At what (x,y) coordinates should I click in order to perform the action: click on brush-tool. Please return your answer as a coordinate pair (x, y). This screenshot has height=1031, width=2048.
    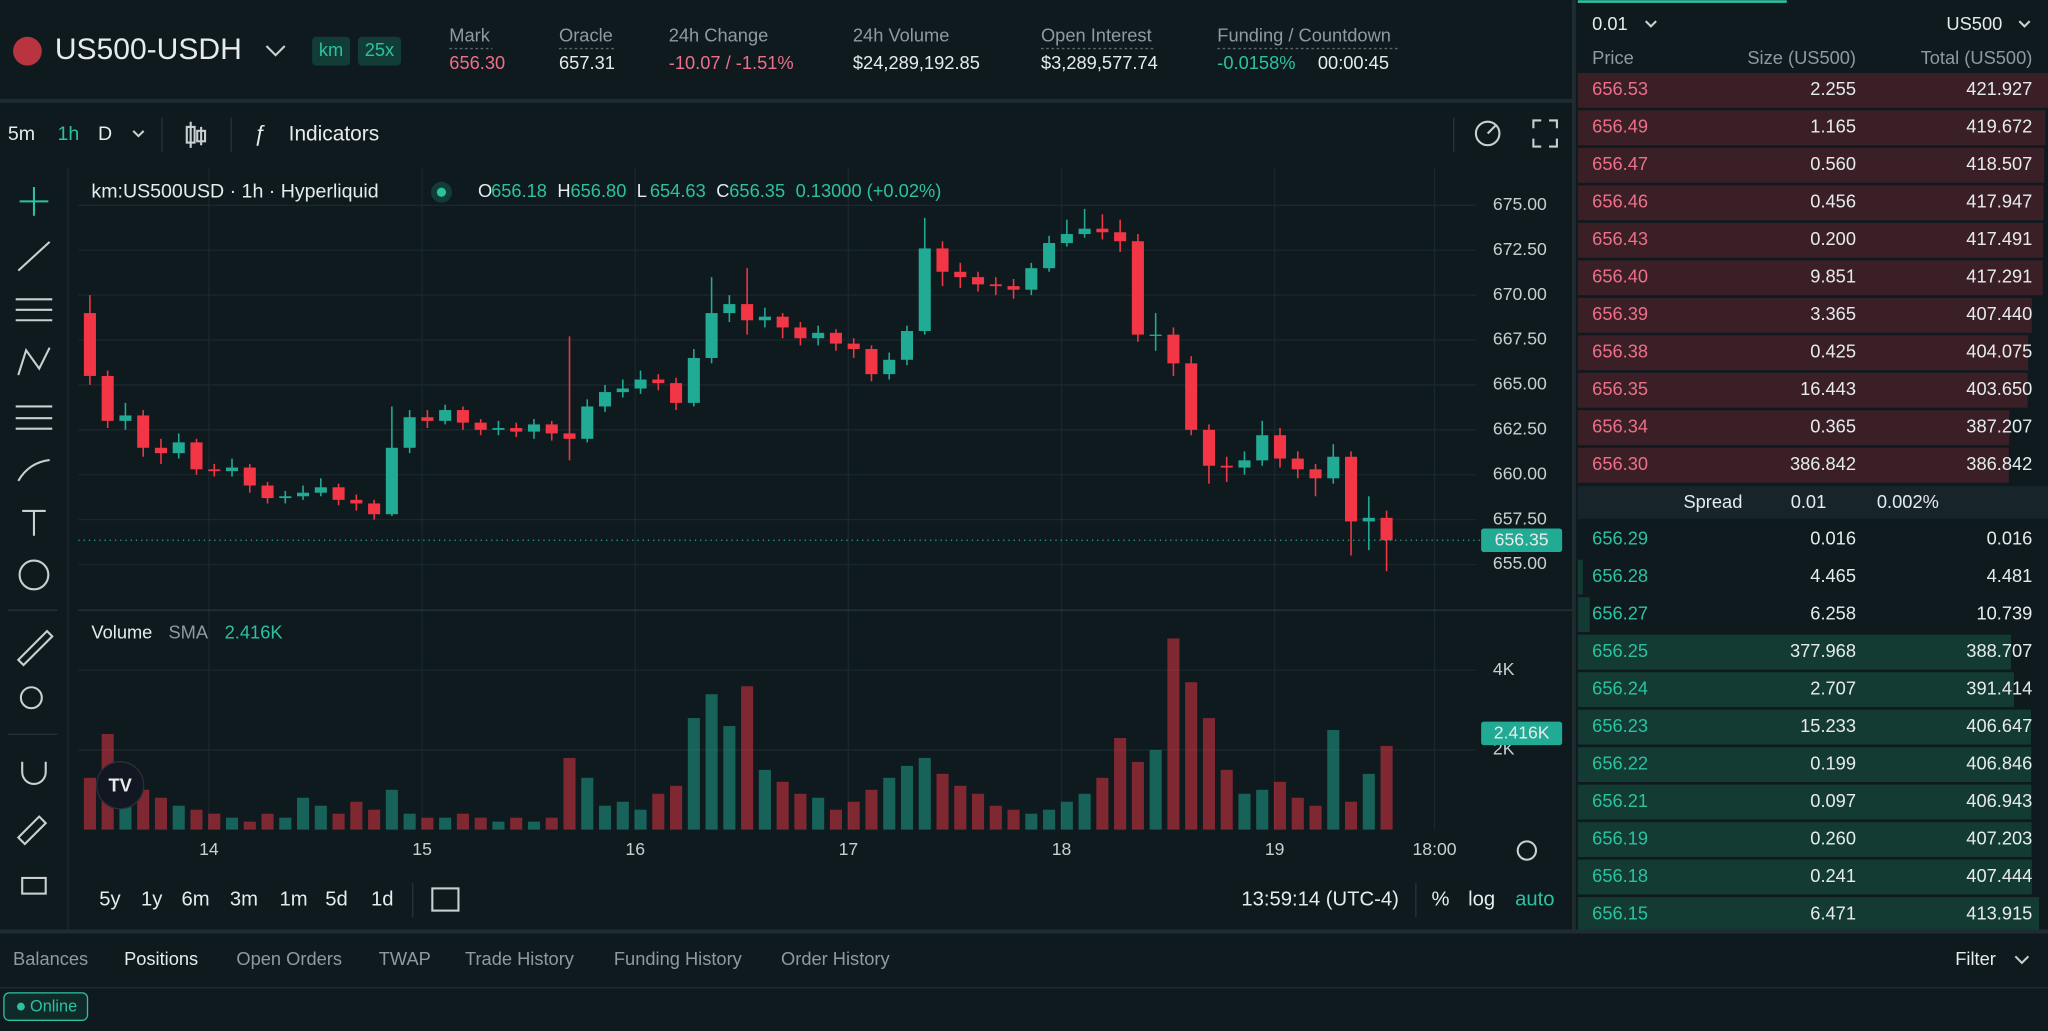
    Looking at the image, I should click on (33, 470).